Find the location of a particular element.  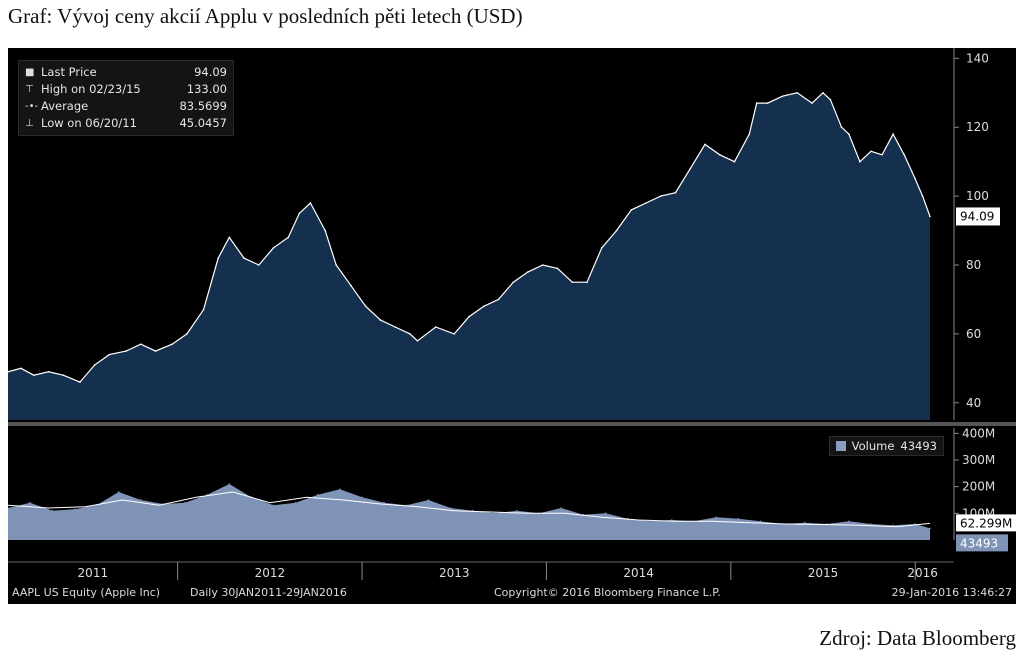

last-price-label-bg is located at coordinates (978, 216).